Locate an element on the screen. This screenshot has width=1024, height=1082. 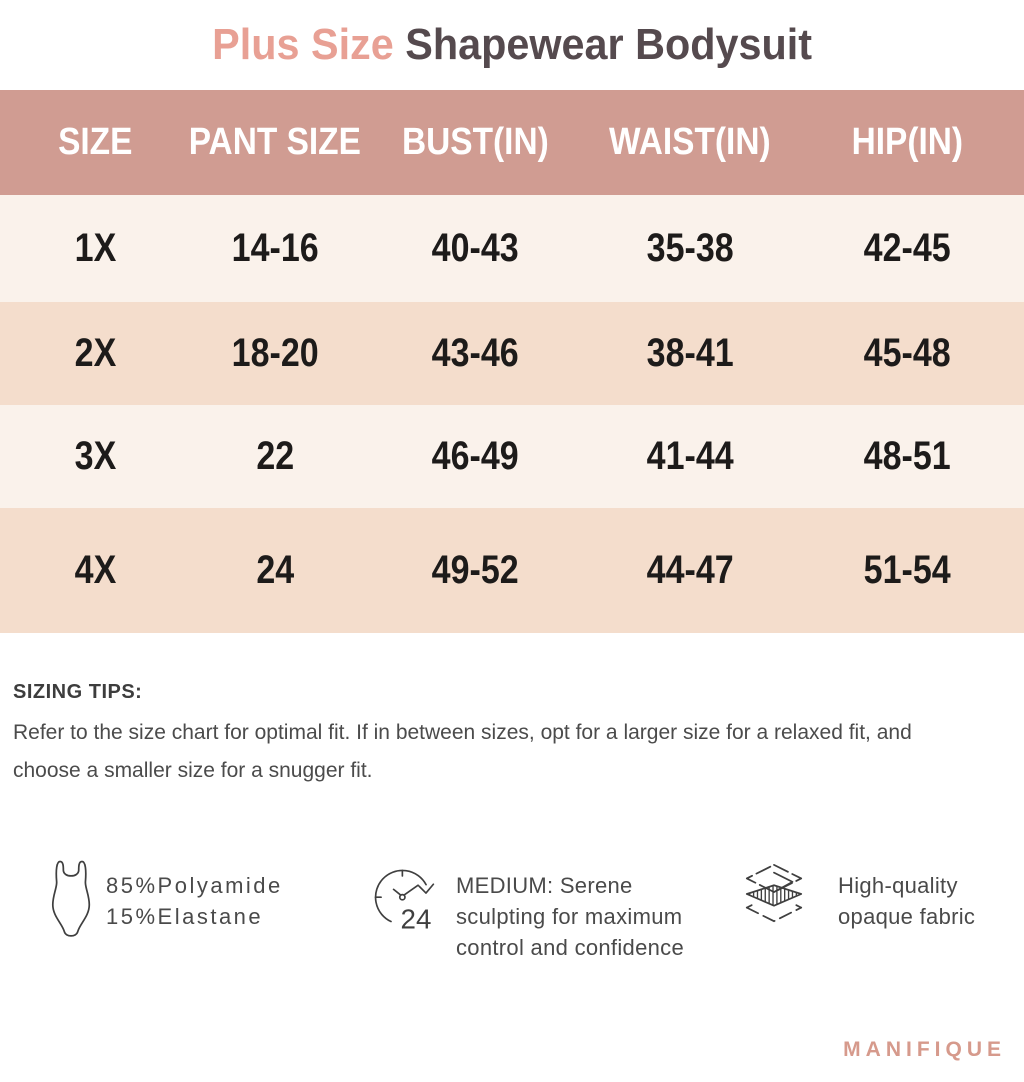
clock-24-label: 24 is located at coordinates (416, 919).